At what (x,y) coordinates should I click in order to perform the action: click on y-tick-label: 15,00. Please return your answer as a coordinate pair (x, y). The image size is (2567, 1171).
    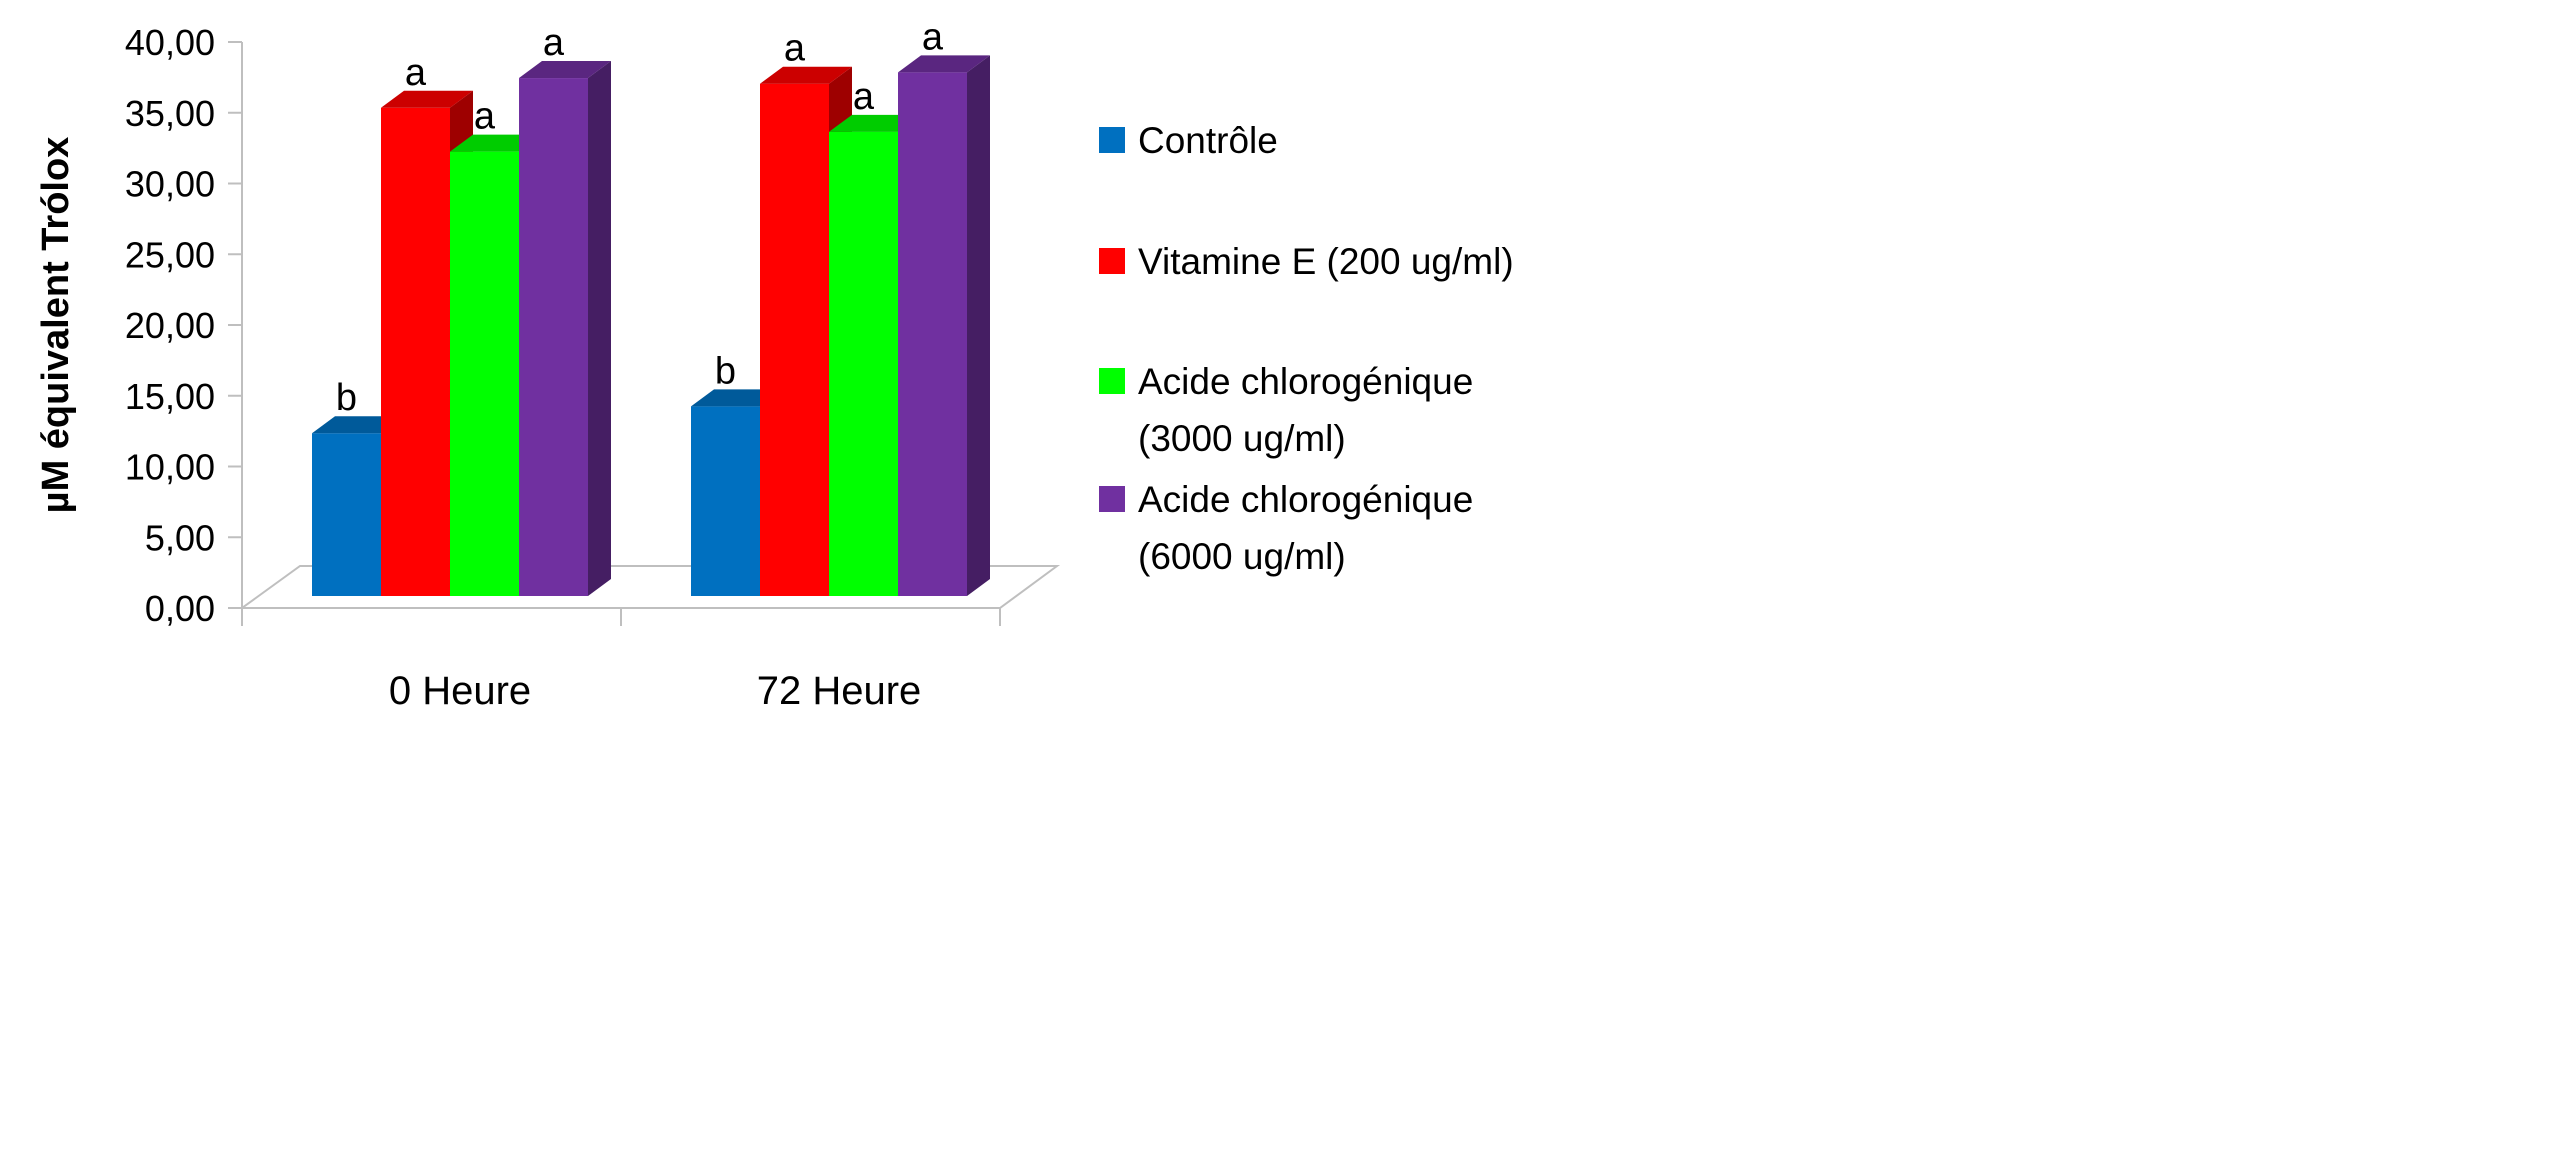
    Looking at the image, I should click on (170, 396).